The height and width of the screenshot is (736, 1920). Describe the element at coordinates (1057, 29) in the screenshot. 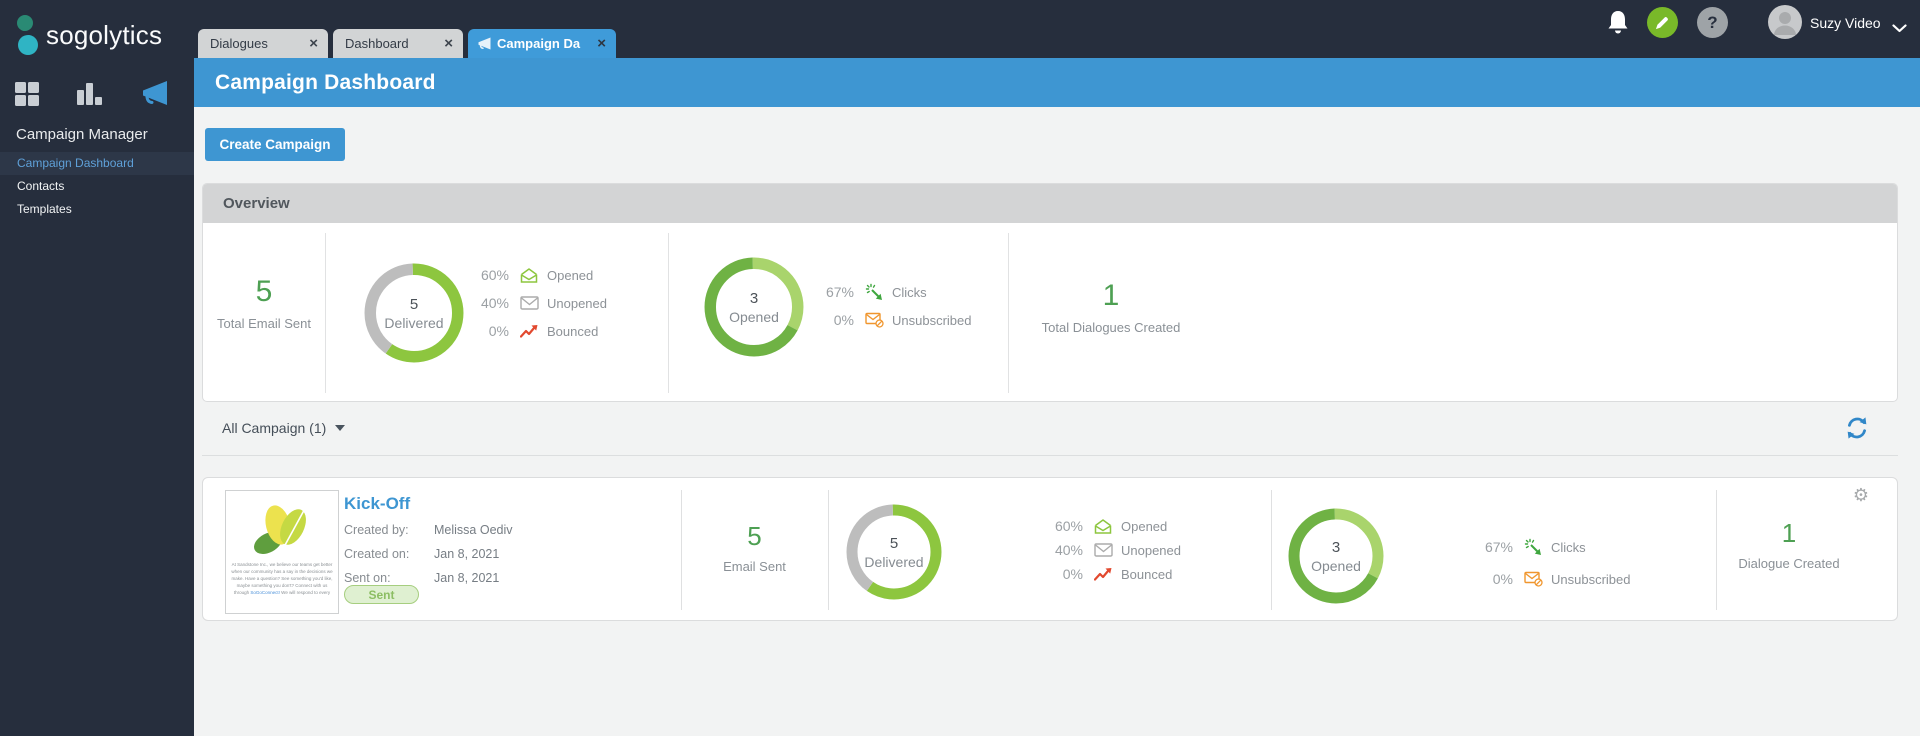

I see `topbar: Dialogues × Dashboard × Campaign Da ×` at that location.